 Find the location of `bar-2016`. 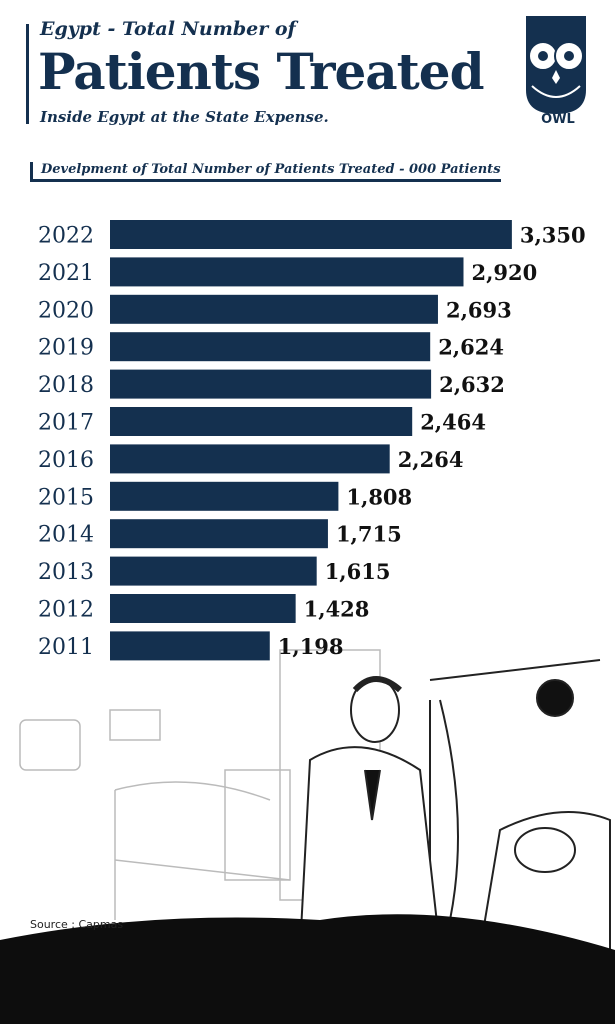

bar-2016 is located at coordinates (250, 459).